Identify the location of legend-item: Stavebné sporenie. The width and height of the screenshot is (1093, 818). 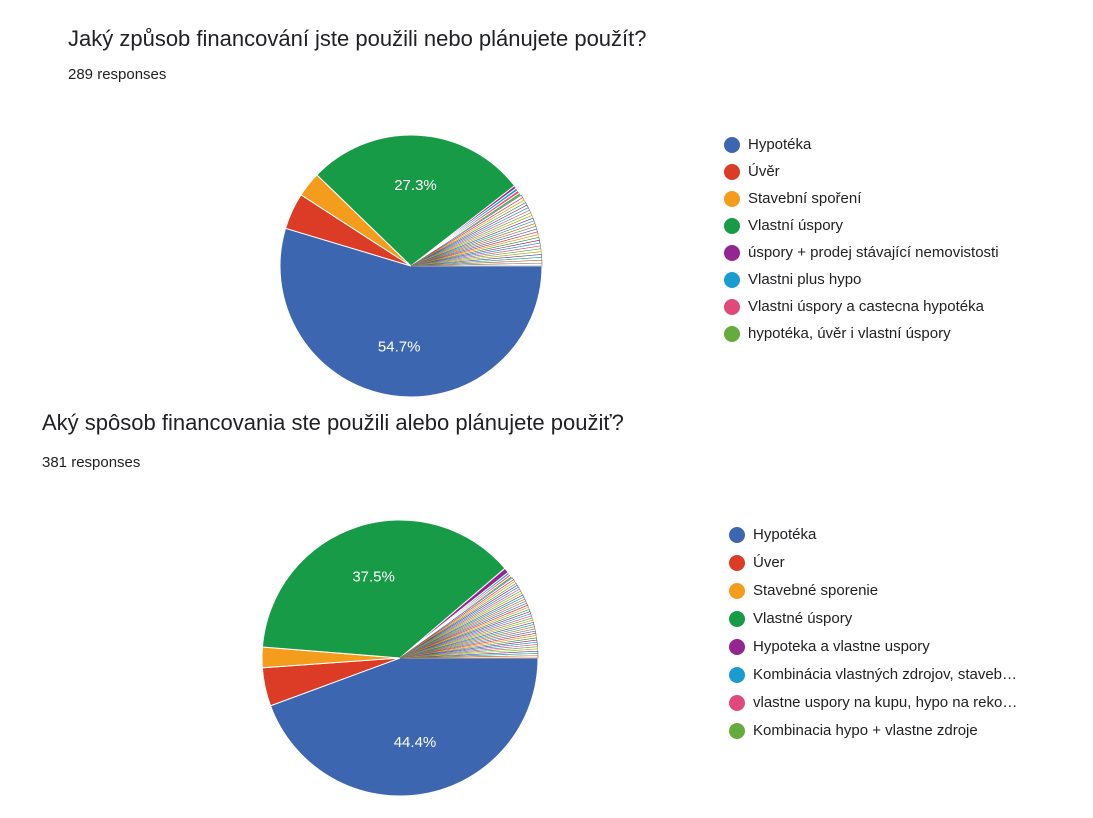
(873, 594).